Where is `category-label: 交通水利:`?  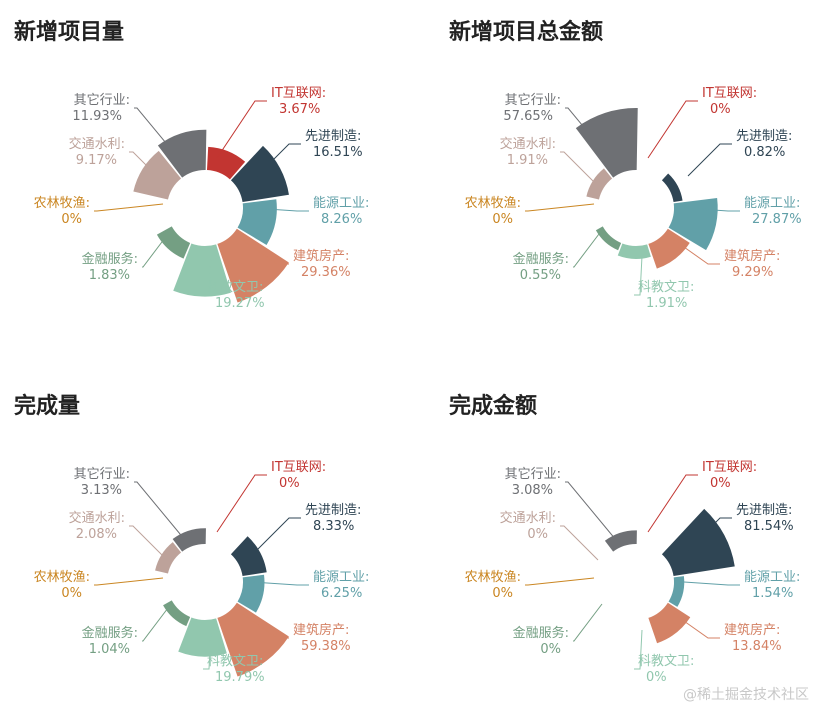 category-label: 交通水利: is located at coordinates (528, 518).